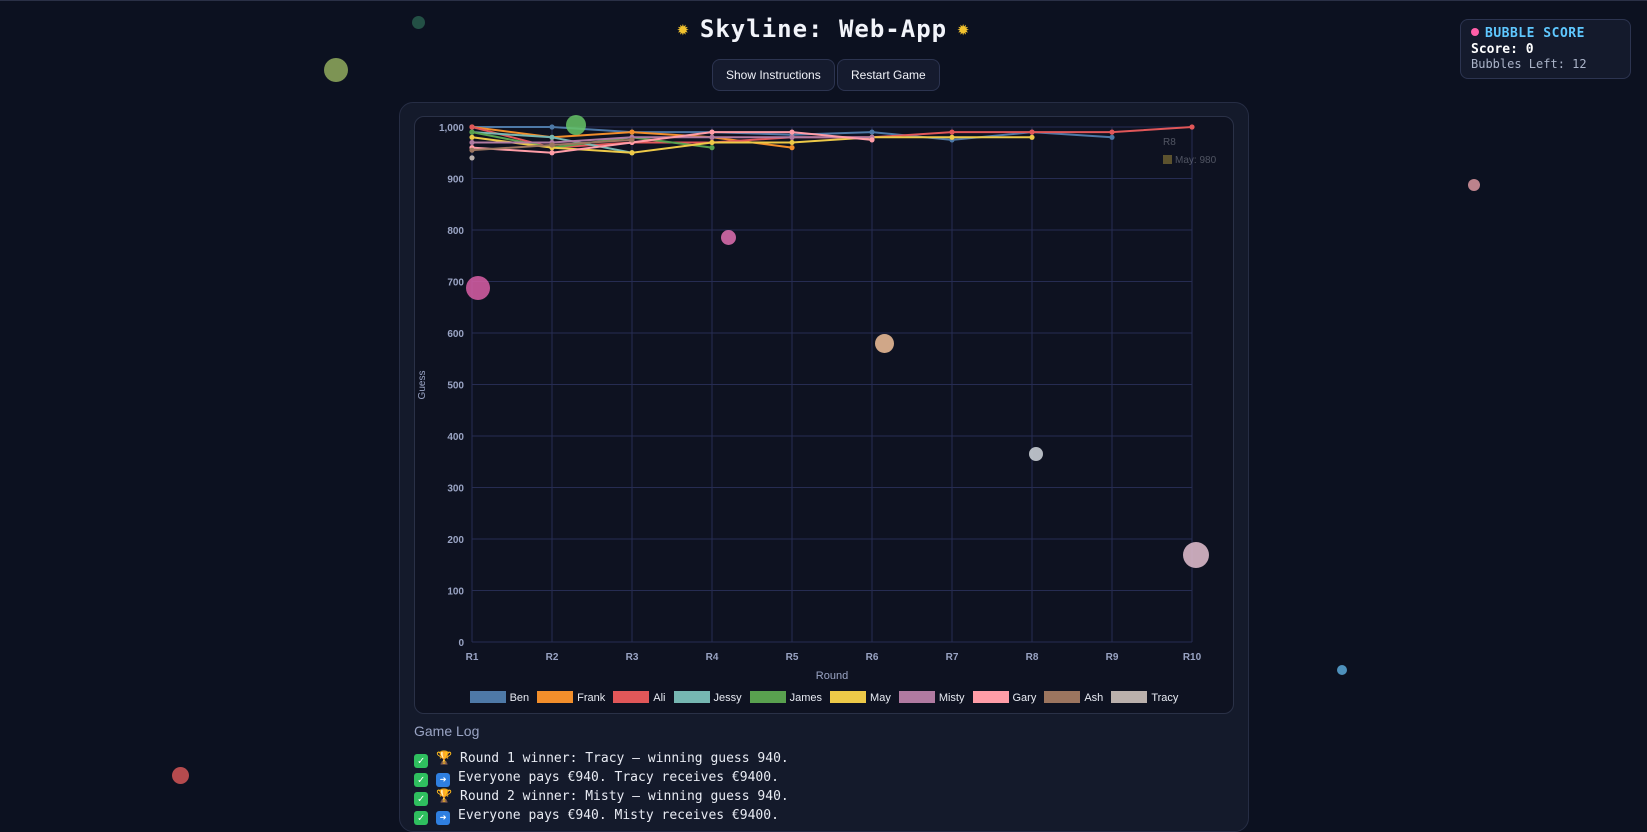 The height and width of the screenshot is (832, 1647). Describe the element at coordinates (1196, 160) in the screenshot. I see `tooltip-text: May: 980` at that location.